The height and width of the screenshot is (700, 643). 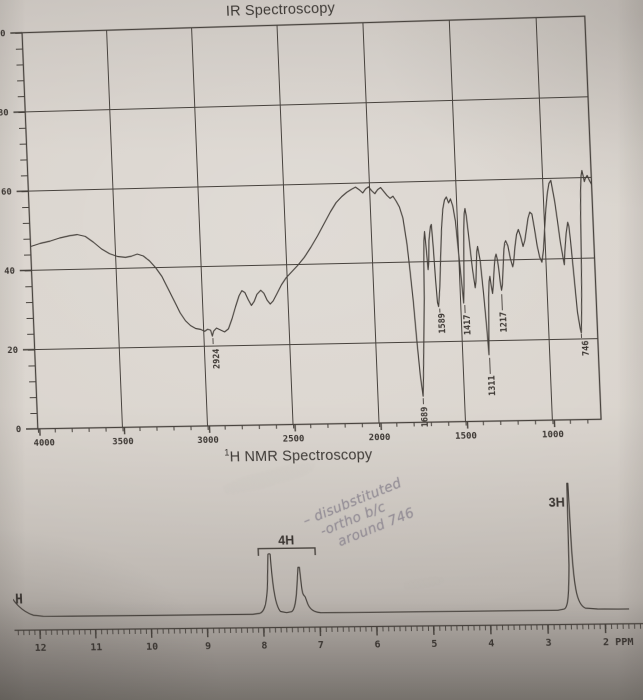 I want to click on nmr-x-label-11: 11, so click(x=96, y=647).